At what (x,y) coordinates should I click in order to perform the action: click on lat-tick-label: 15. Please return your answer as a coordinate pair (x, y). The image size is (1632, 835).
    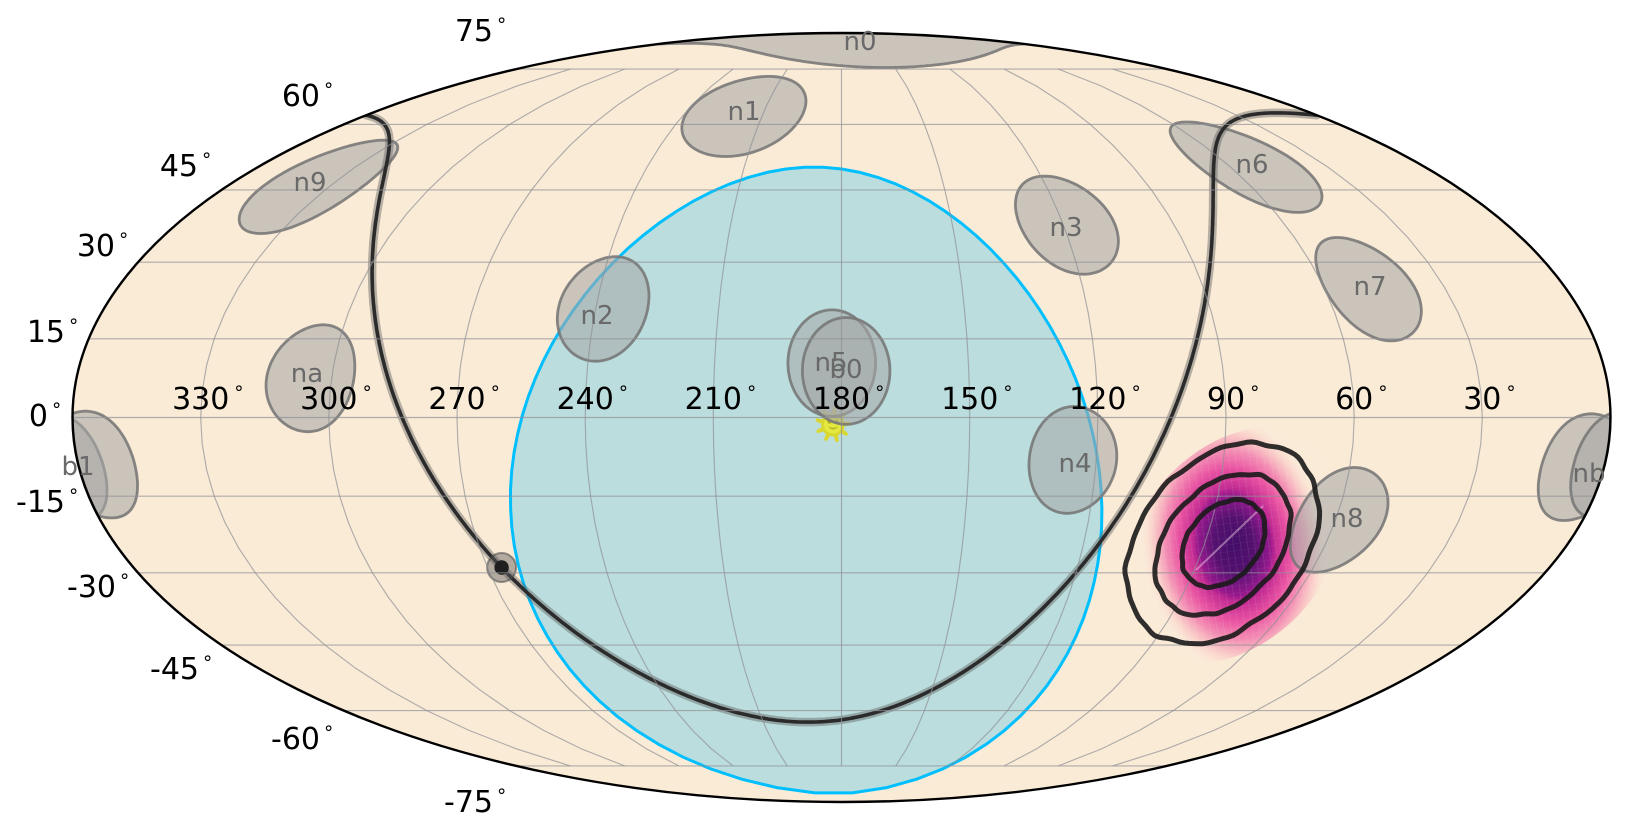
    Looking at the image, I should click on (46, 332).